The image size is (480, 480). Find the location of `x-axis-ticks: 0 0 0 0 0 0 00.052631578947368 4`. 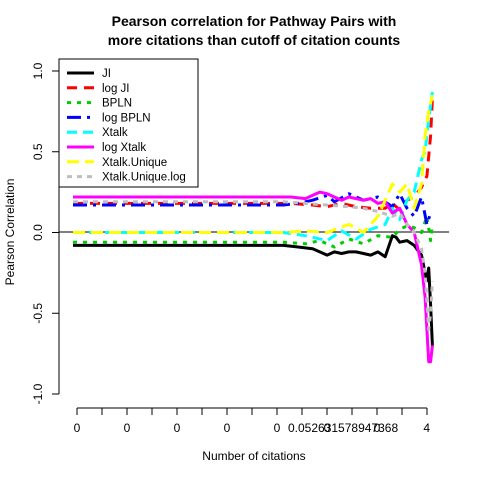

x-axis-ticks: 0 0 0 0 0 0 00.052631578947368 4 is located at coordinates (252, 421).